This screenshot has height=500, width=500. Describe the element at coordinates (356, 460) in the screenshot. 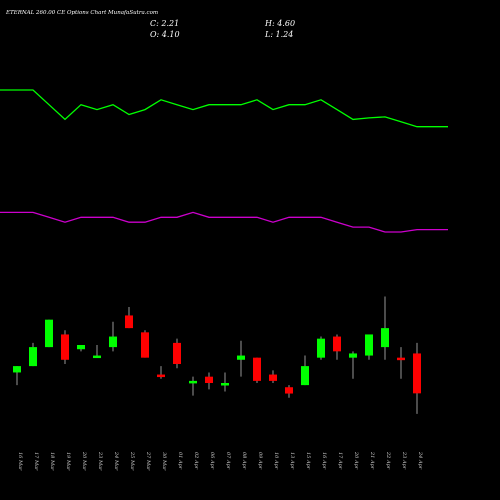

I see `x-tick-label: 20 Apr` at that location.